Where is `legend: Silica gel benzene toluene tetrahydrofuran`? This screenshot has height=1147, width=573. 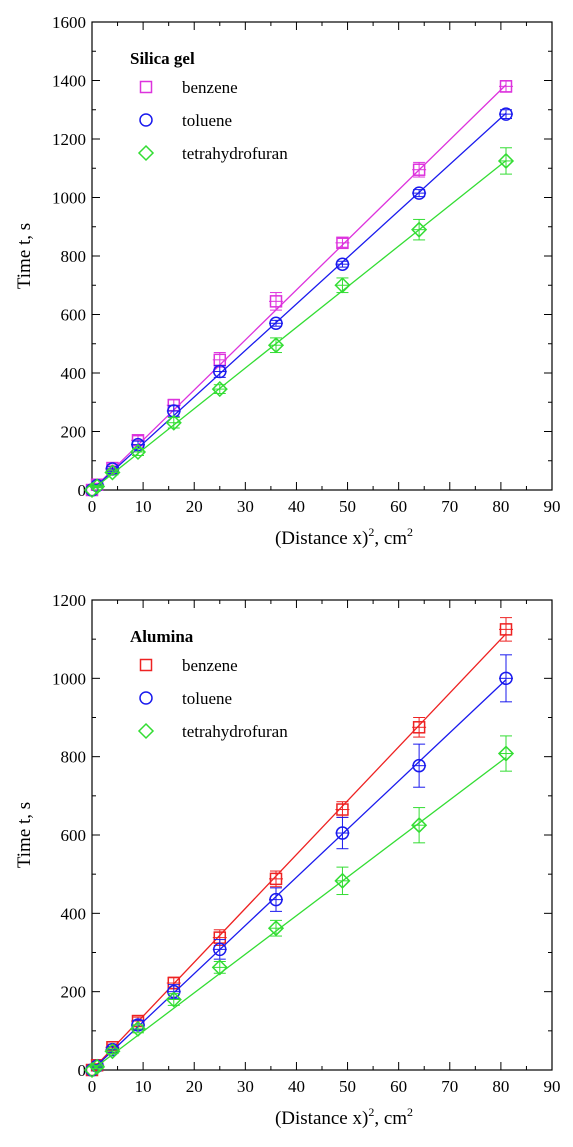 legend: Silica gel benzene toluene tetrahydrofuran is located at coordinates (209, 106).